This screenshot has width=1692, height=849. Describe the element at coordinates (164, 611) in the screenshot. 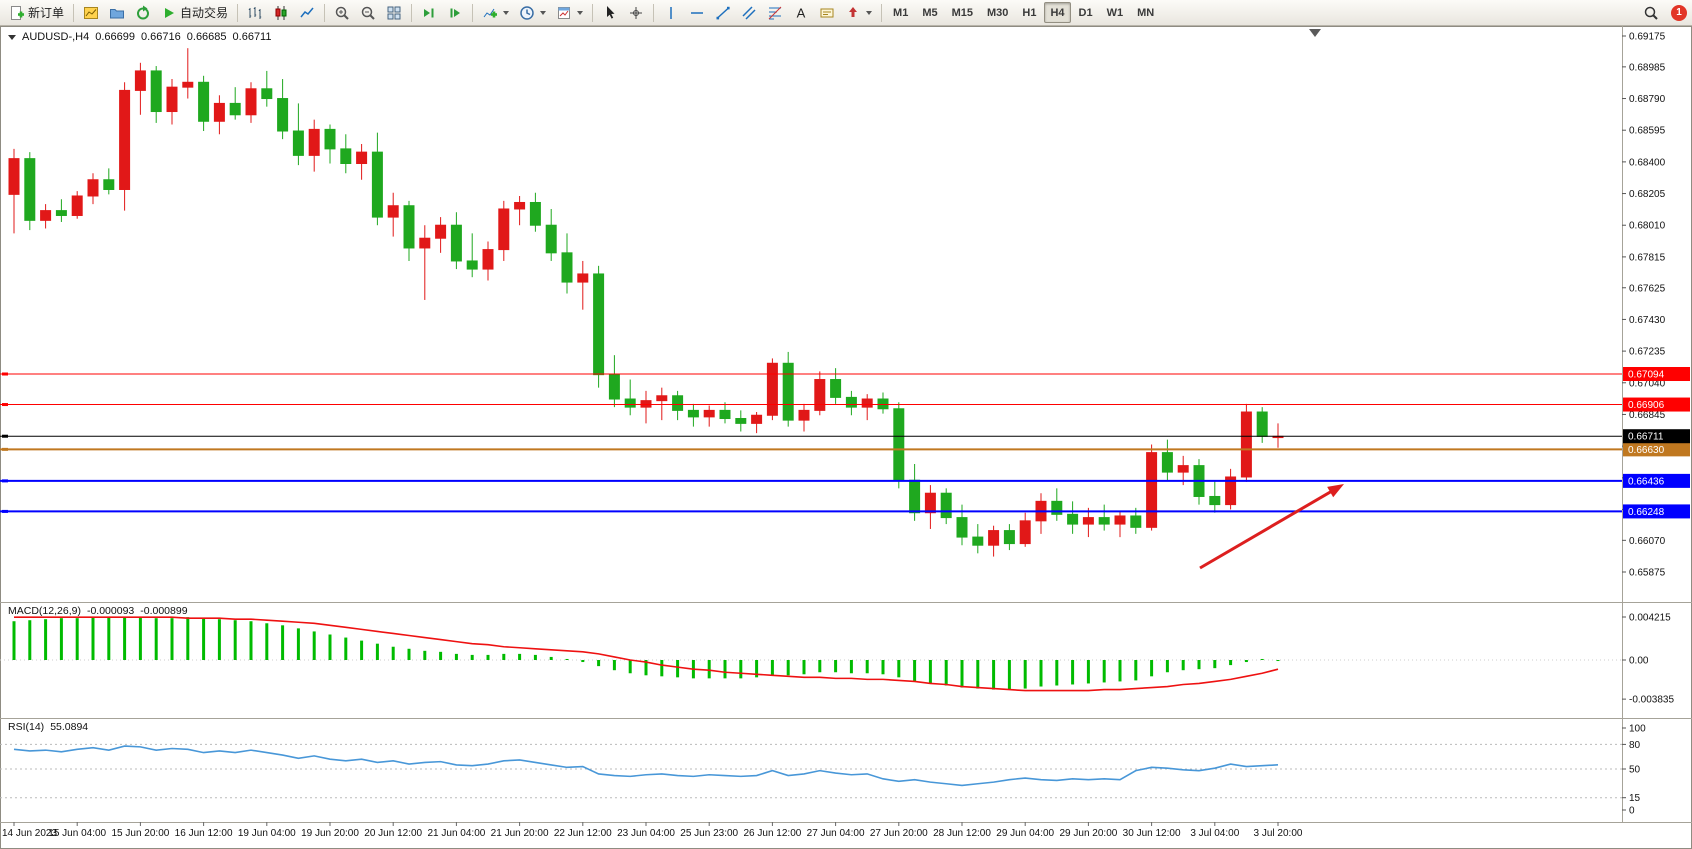

I see `macd-signal-value: -0.000899` at that location.